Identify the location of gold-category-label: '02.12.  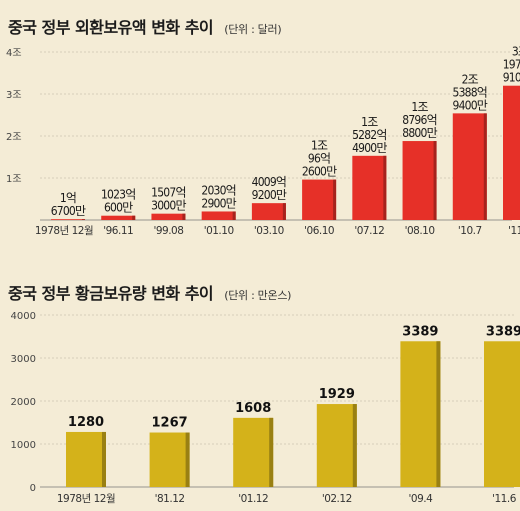
(337, 499).